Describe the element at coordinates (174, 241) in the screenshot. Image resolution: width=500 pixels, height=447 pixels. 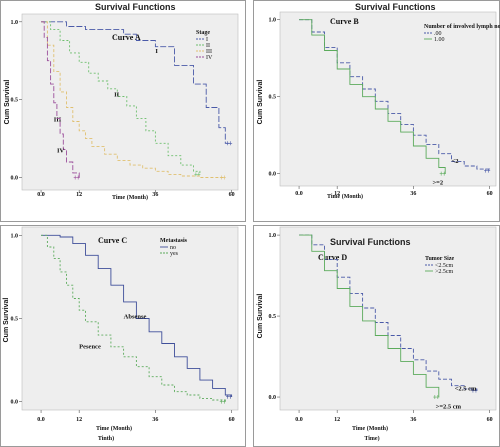
I see `legend-title: Metastasis` at that location.